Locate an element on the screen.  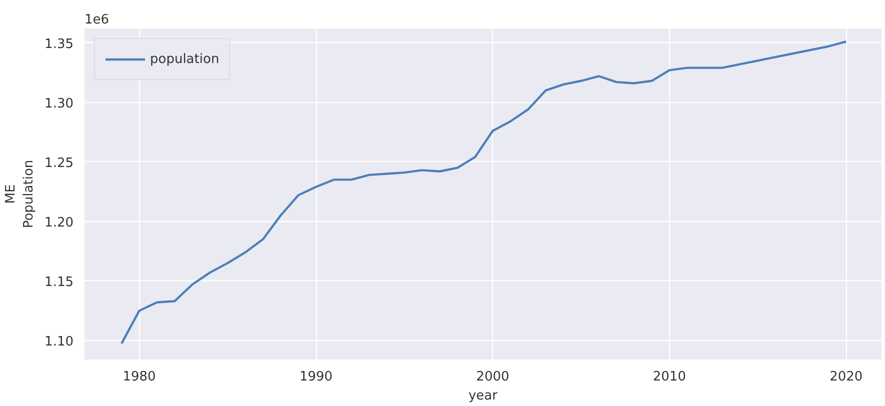
y-tick-label: 1.30 is located at coordinates (59, 104).